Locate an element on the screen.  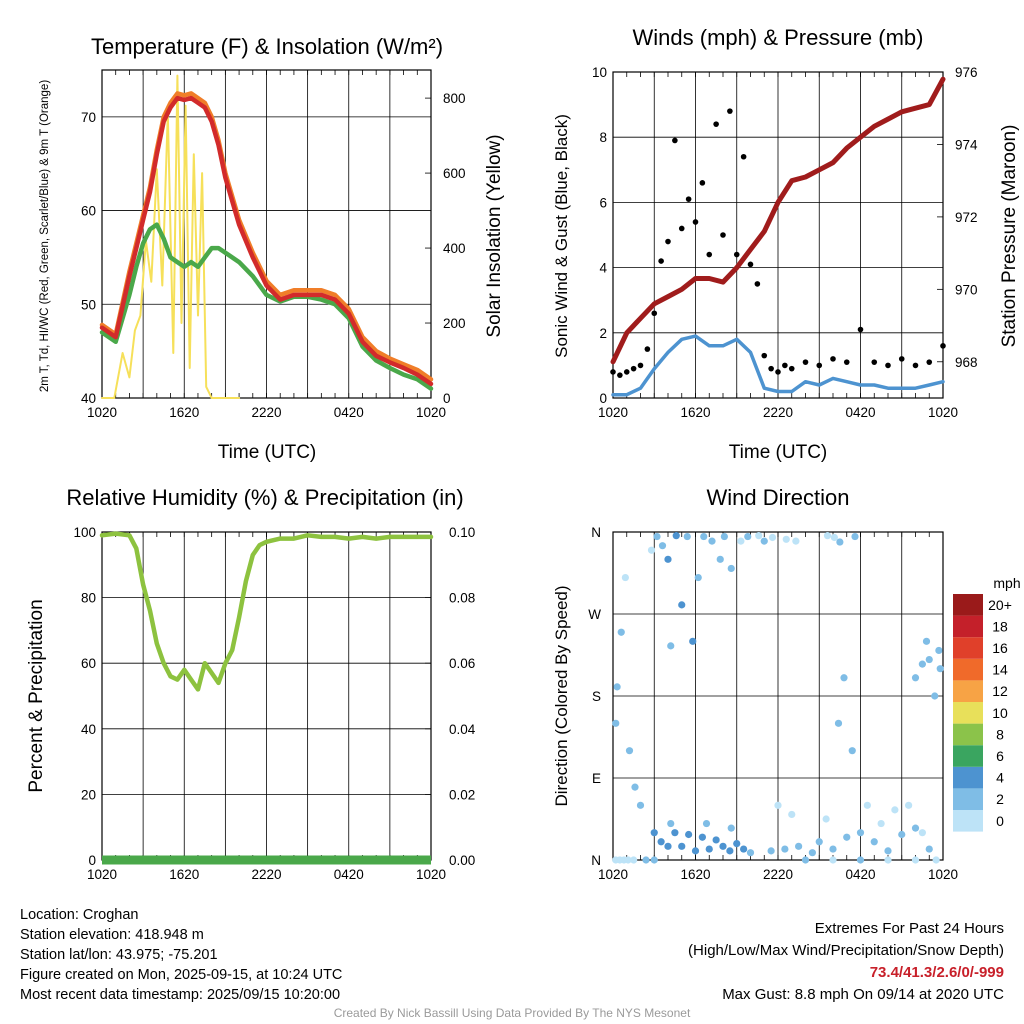
colorbar-label: 18 is located at coordinates (1000, 626).